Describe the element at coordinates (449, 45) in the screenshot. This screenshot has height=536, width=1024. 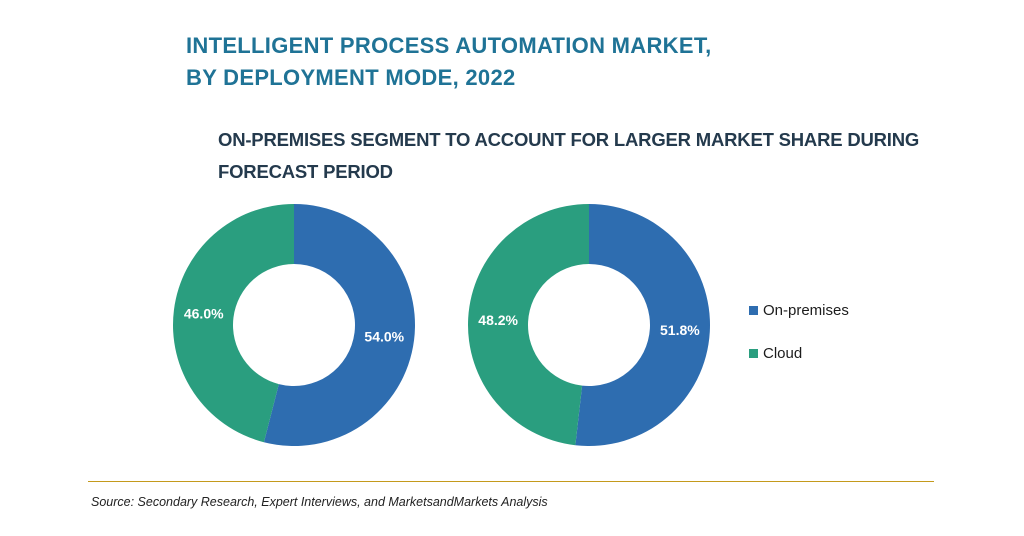
I see `chart-title-line-1: INTELLIGENT PROCESS AUTOMATION MARKET,` at that location.